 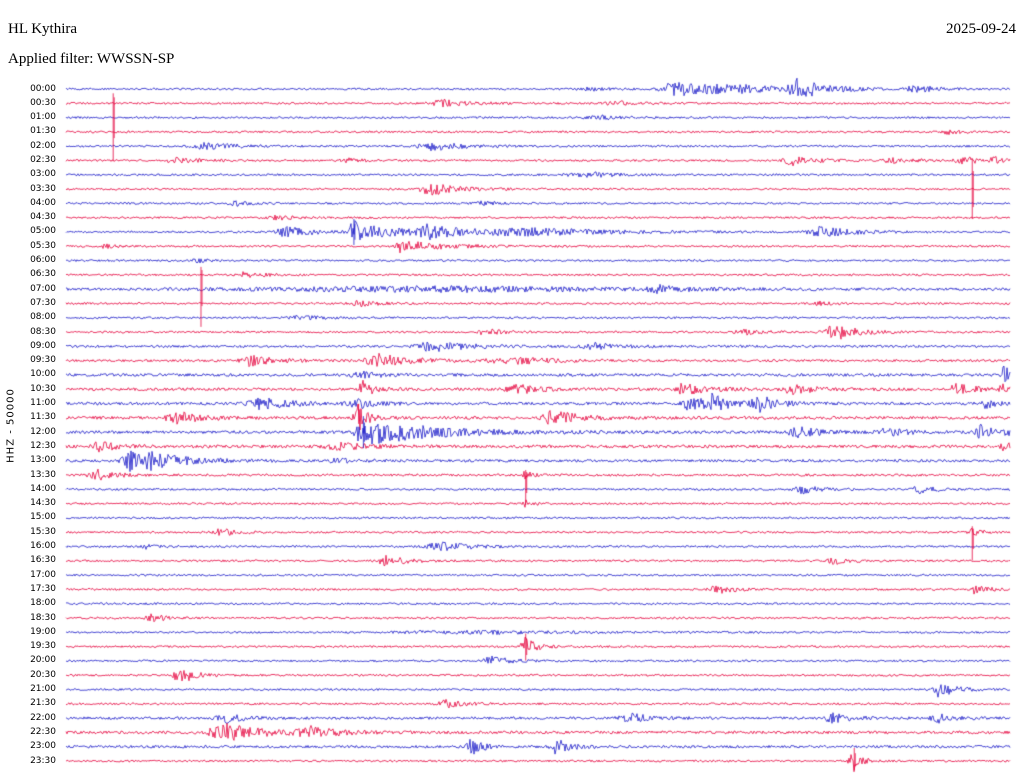 What do you see at coordinates (43, 29) in the screenshot?
I see `station-title: HL Kythira` at bounding box center [43, 29].